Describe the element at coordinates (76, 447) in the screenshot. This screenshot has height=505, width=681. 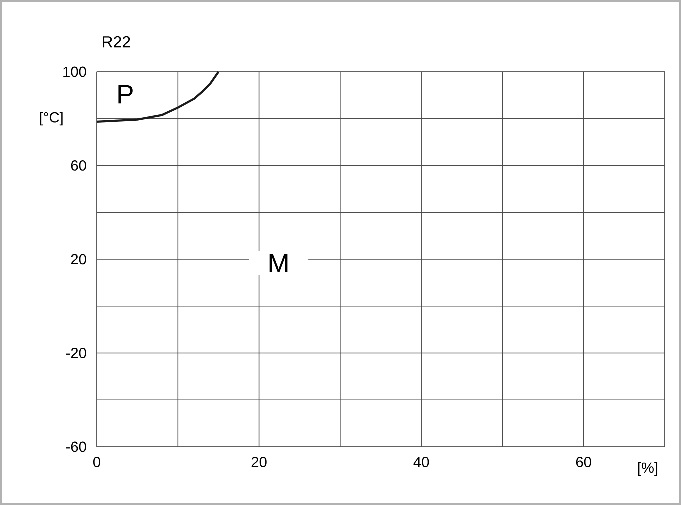
I see `y-tick-label: -60` at that location.